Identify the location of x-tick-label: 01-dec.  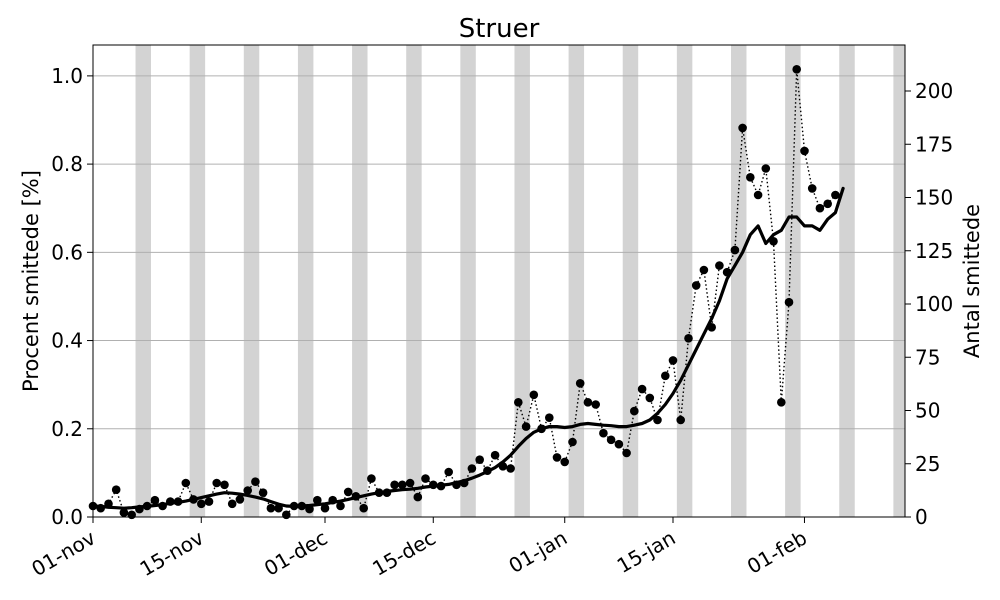
(295, 553).